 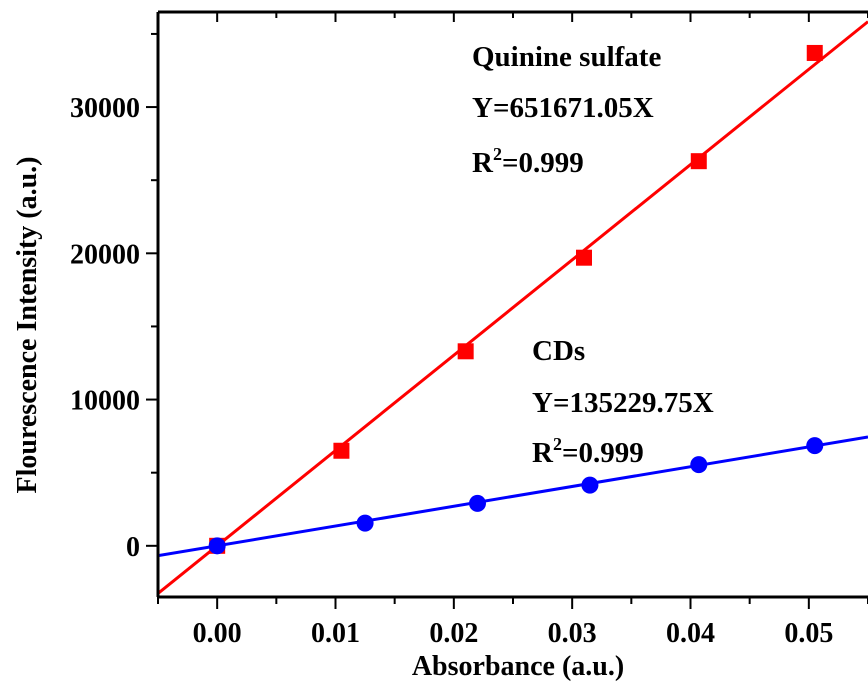 I want to click on cds-r2-sup: 2, so click(x=557, y=444).